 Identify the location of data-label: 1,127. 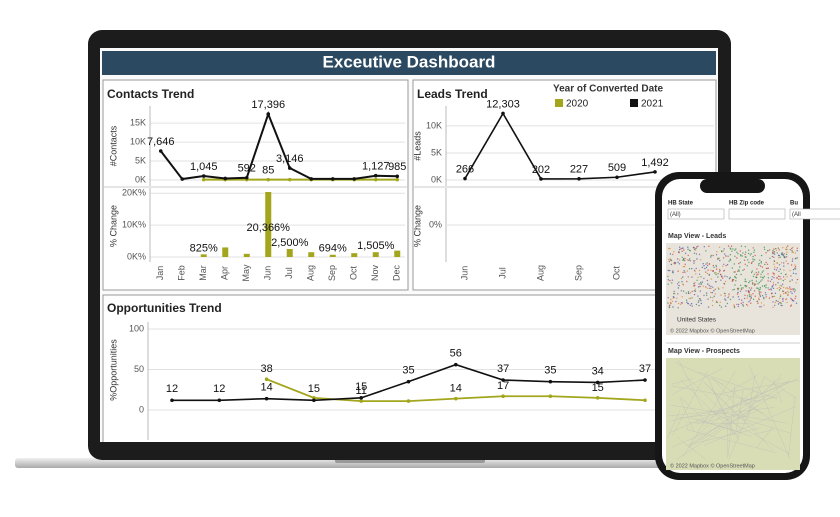
(376, 167).